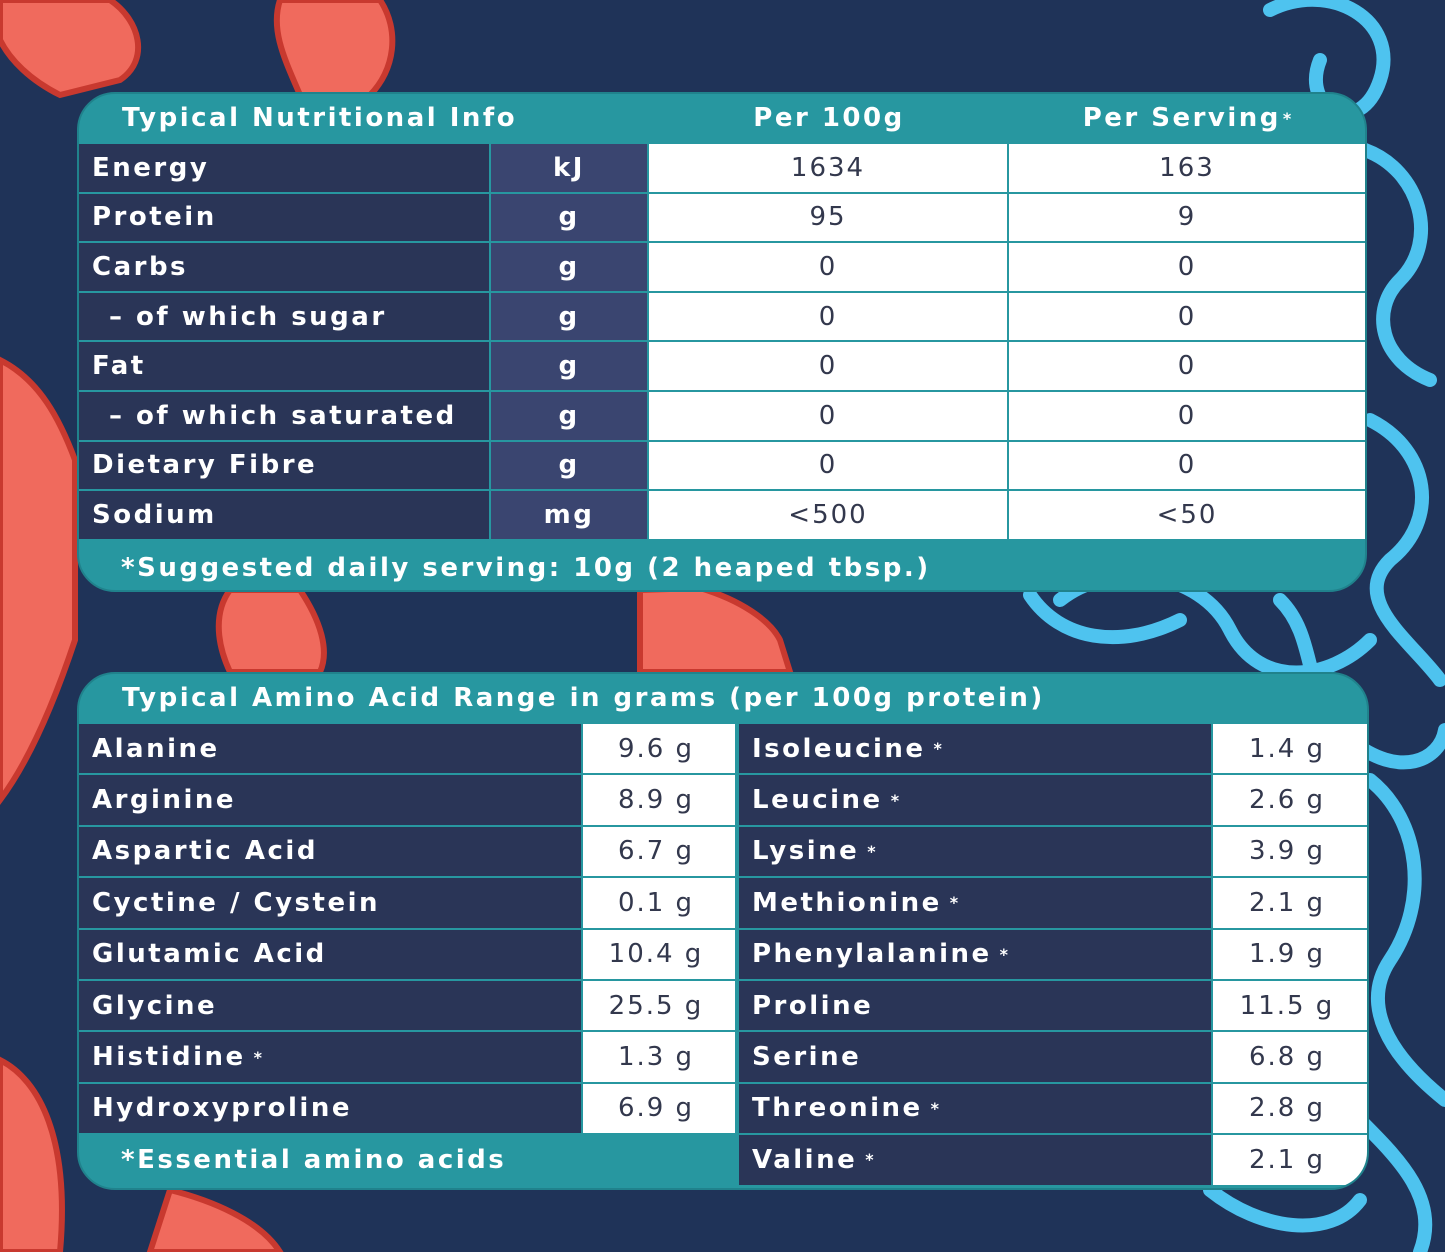 The image size is (1445, 1252). I want to click on nutrient-per-serving-value: 9, so click(1187, 217).